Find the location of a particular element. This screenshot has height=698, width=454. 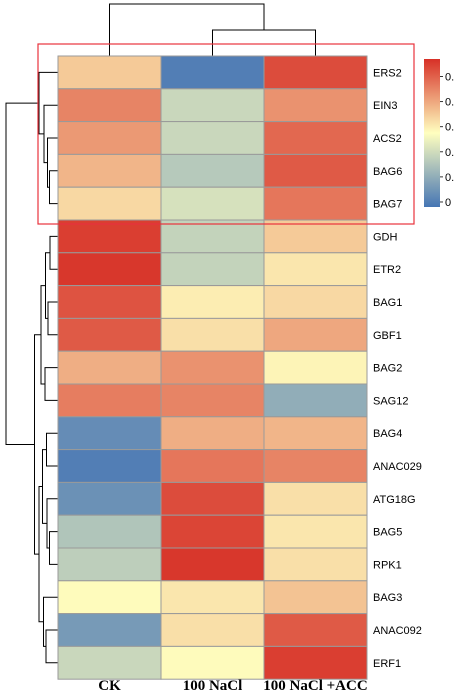

colorbar-tick-label: 0.1 is located at coordinates (449, 178).